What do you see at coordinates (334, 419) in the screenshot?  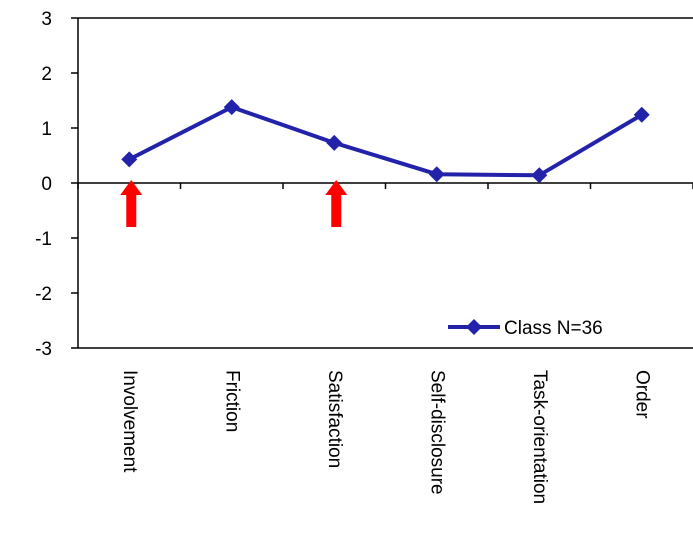 I see `category-label: Satisfaction` at bounding box center [334, 419].